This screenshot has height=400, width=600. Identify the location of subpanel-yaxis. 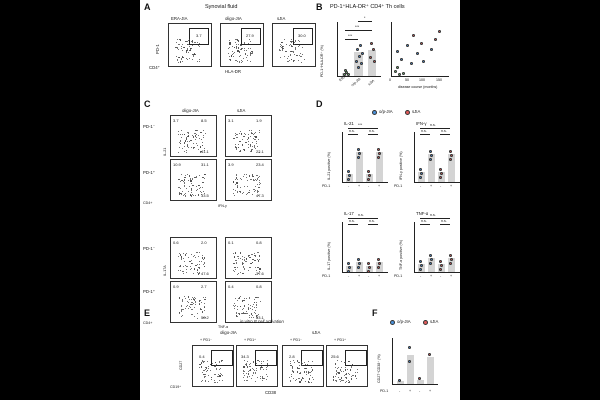
(342, 157).